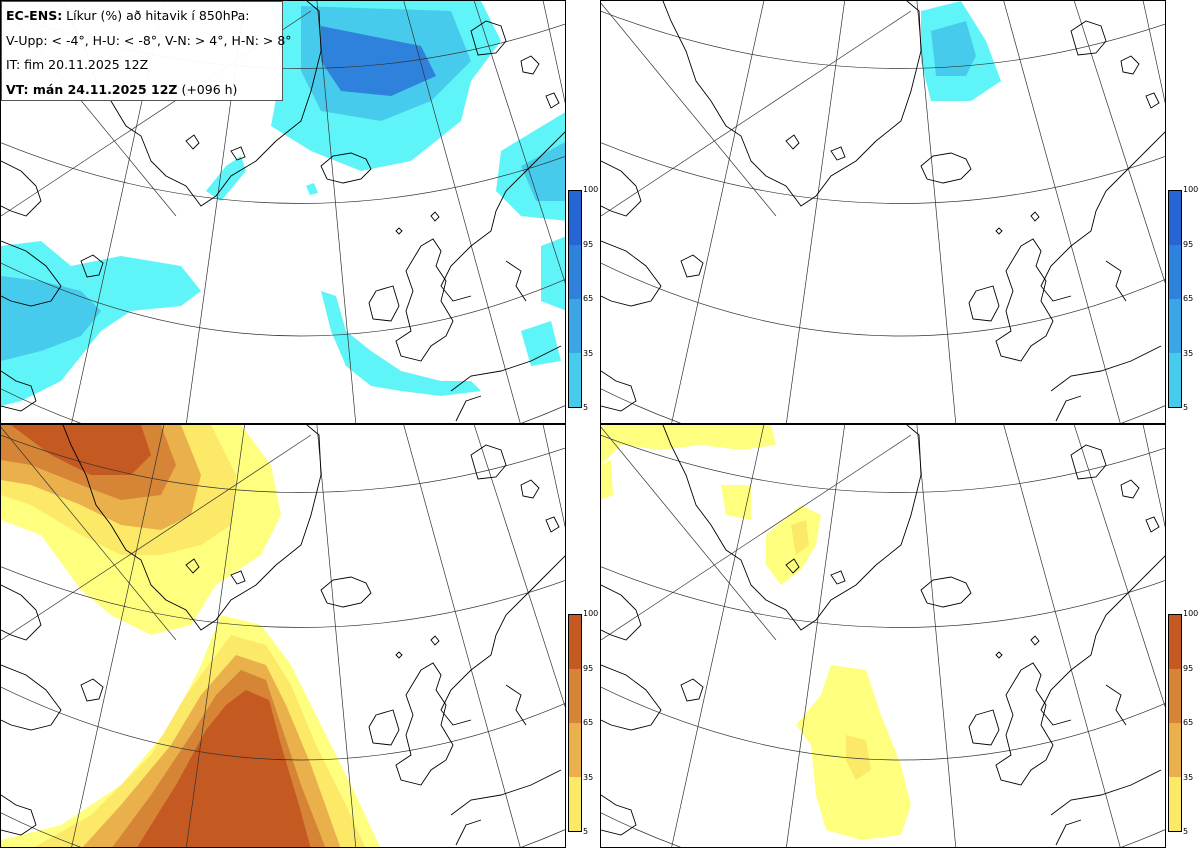  I want to click on colorbar-top-left, so click(575, 299).